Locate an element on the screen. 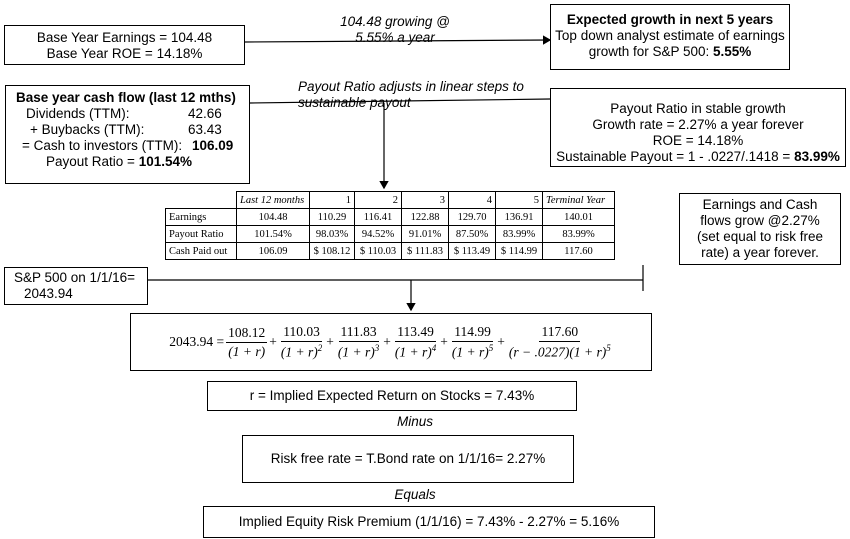 This screenshot has height=539, width=850. table-header-cell: Terminal Year is located at coordinates (578, 200).